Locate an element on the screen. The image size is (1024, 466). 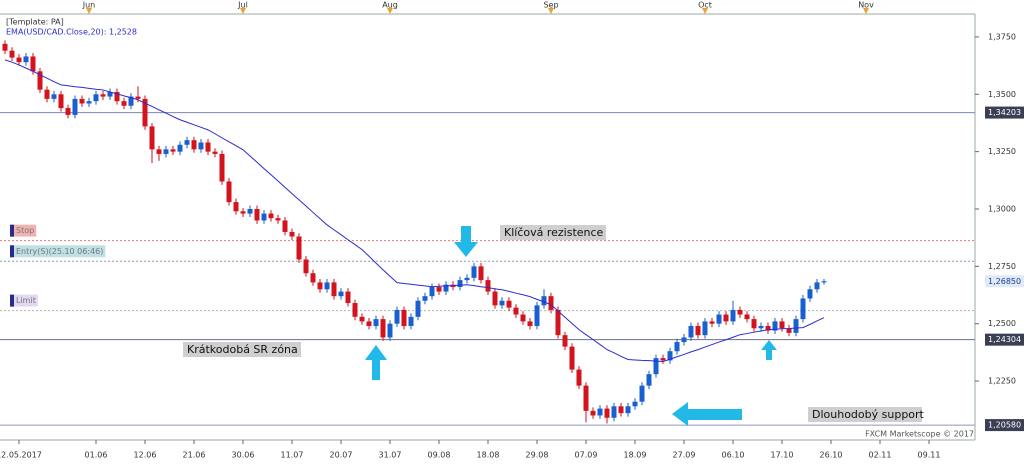
level-label: 1,34203 is located at coordinates (1004, 112).